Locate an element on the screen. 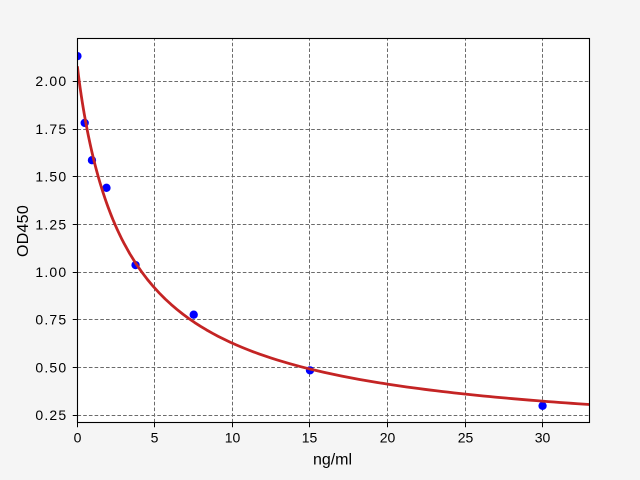 This screenshot has width=640, height=480. svg-text: 20 is located at coordinates (388, 438).